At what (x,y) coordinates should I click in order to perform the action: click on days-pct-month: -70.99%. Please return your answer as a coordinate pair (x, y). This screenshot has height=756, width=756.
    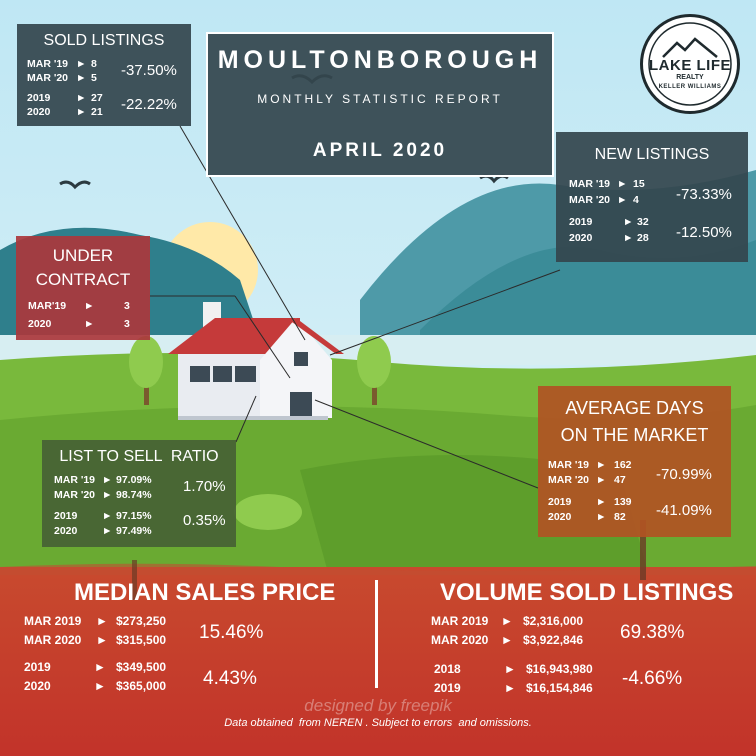
    Looking at the image, I should click on (684, 474).